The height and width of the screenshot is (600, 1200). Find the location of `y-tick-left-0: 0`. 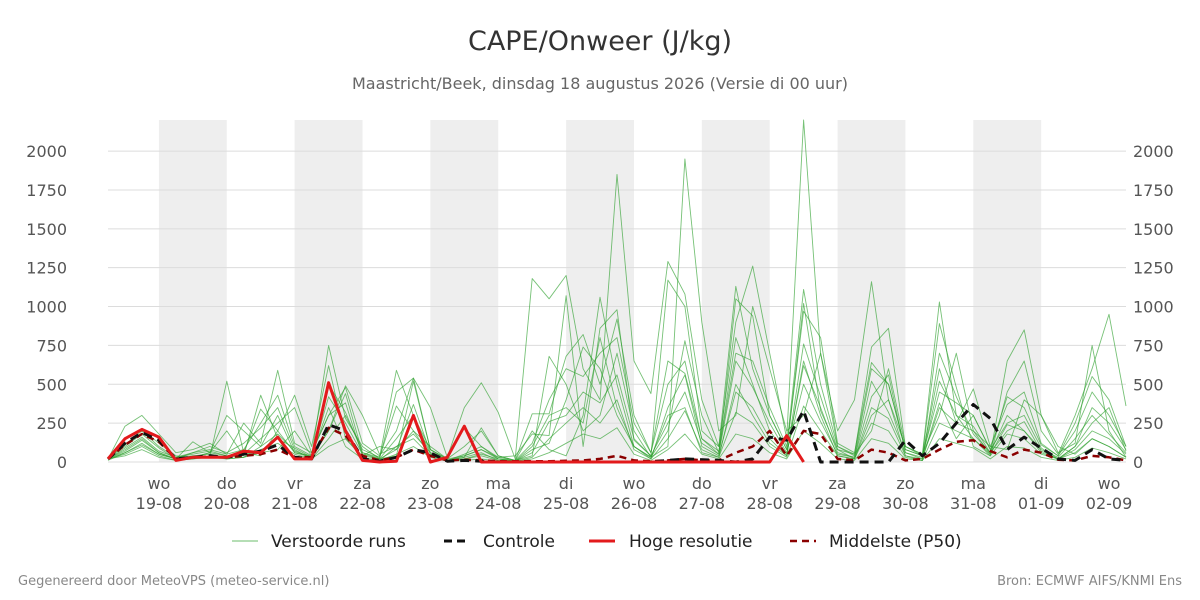

y-tick-left-0: 0 is located at coordinates (62, 462).